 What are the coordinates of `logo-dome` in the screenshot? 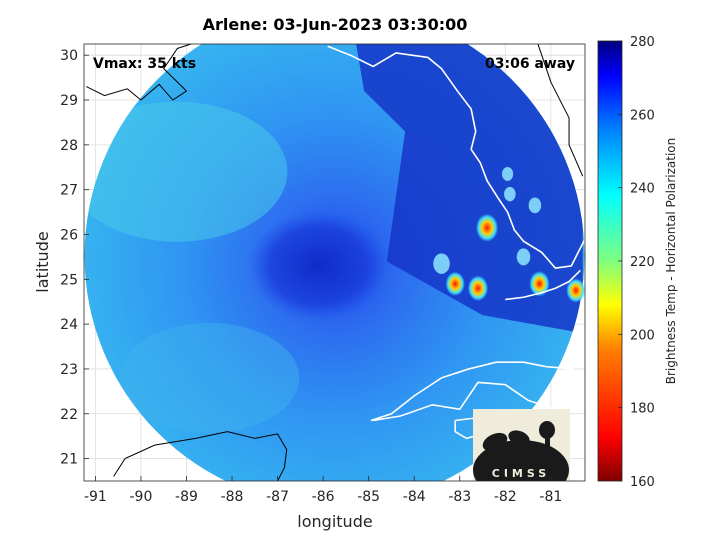 It's located at (547, 430).